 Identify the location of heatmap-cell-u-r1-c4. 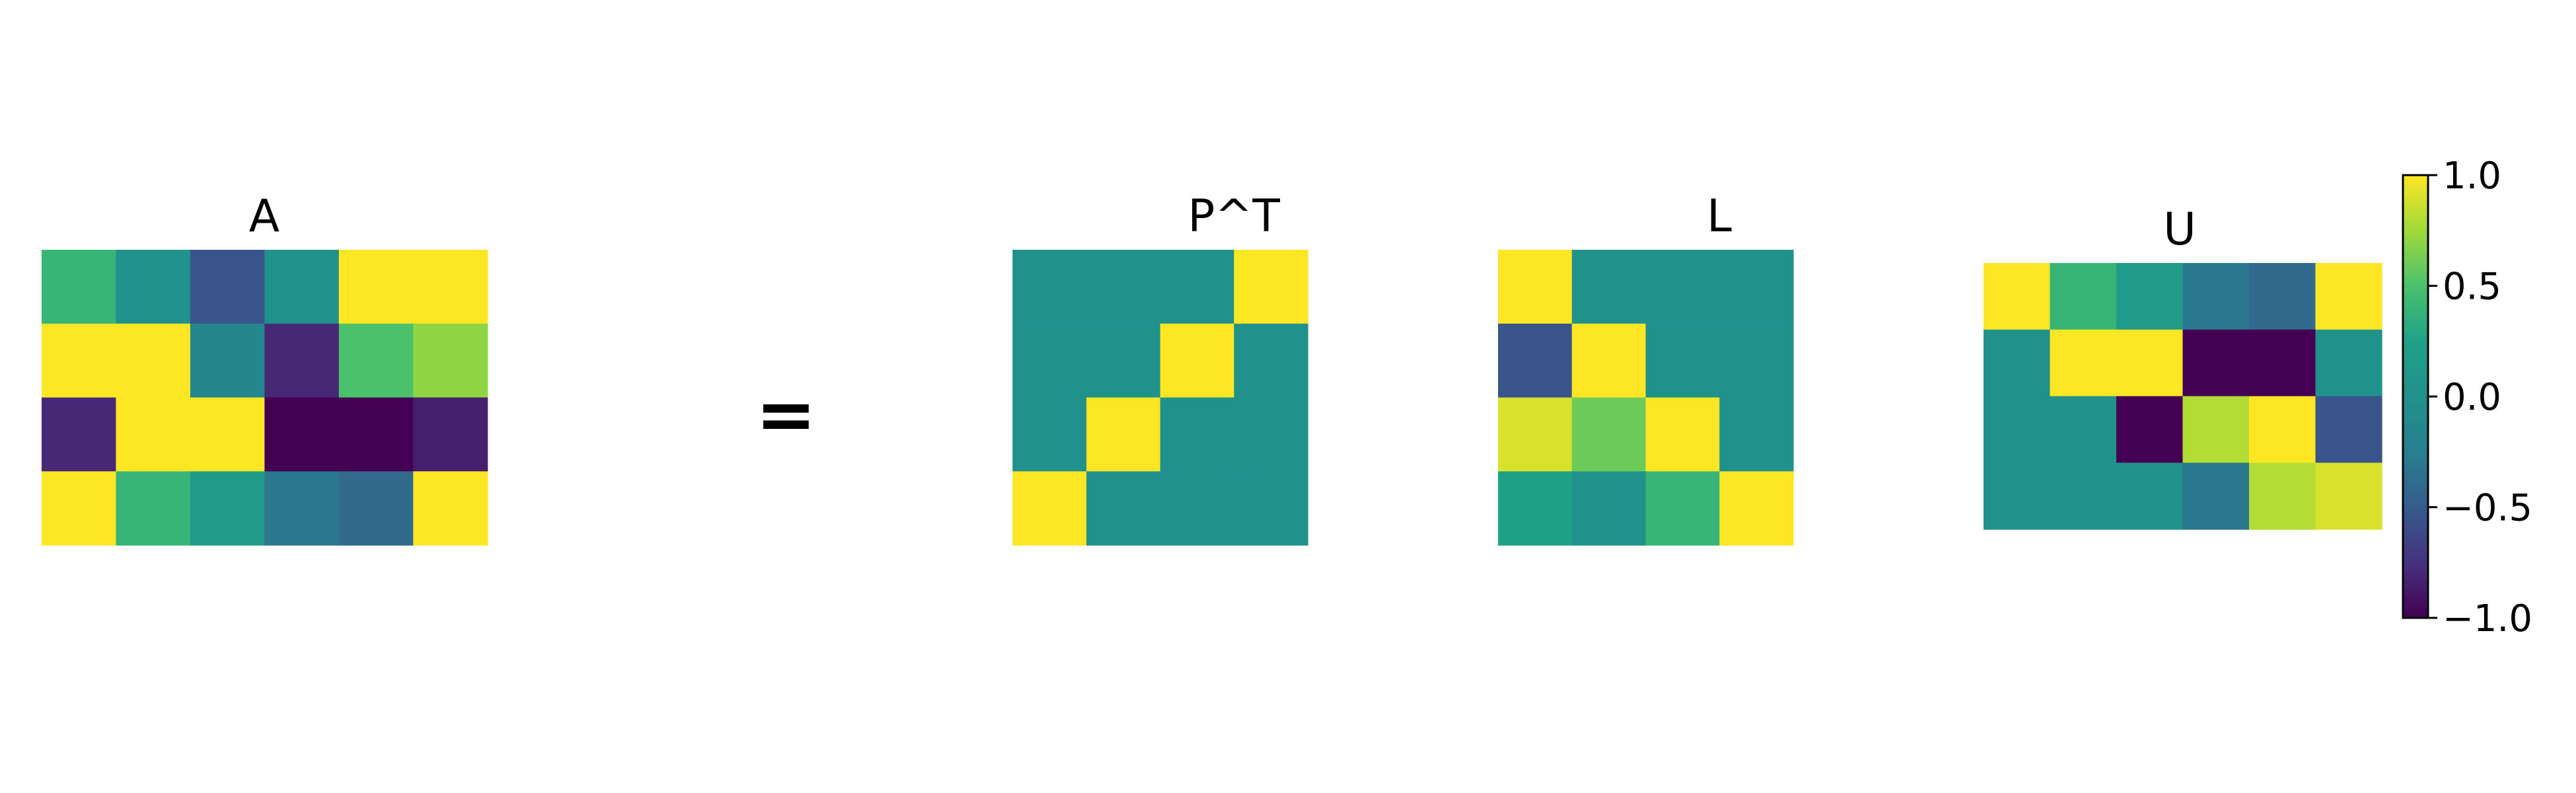
(2282, 363).